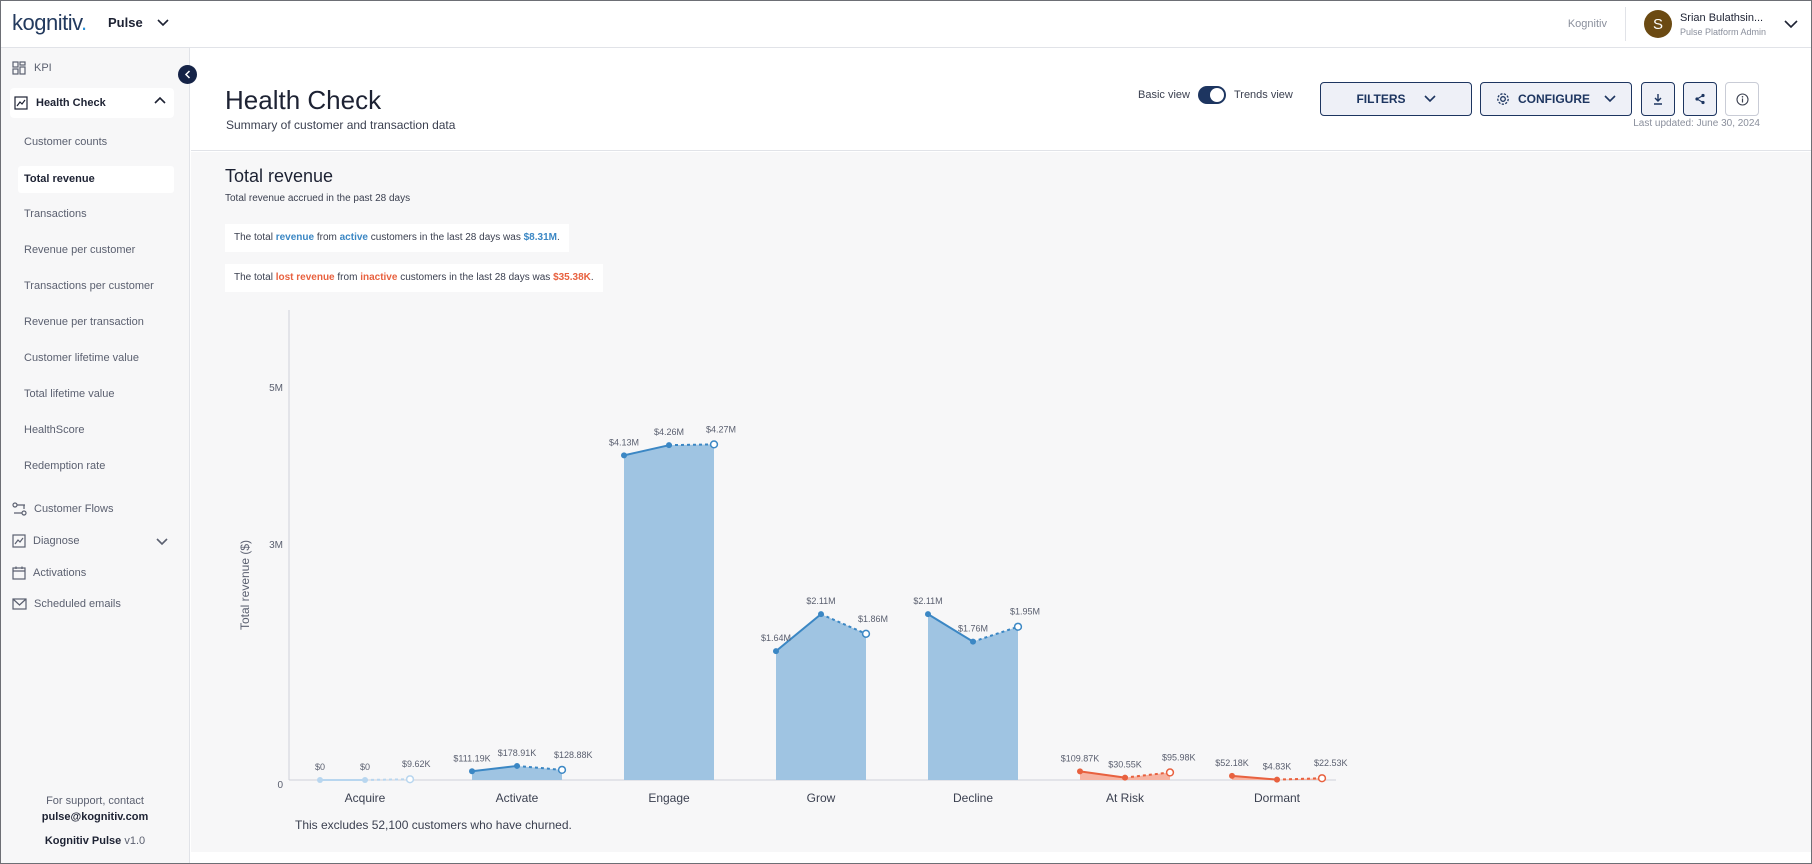 The height and width of the screenshot is (864, 1812). What do you see at coordinates (517, 798) in the screenshot?
I see `x-tick-label: Activate` at bounding box center [517, 798].